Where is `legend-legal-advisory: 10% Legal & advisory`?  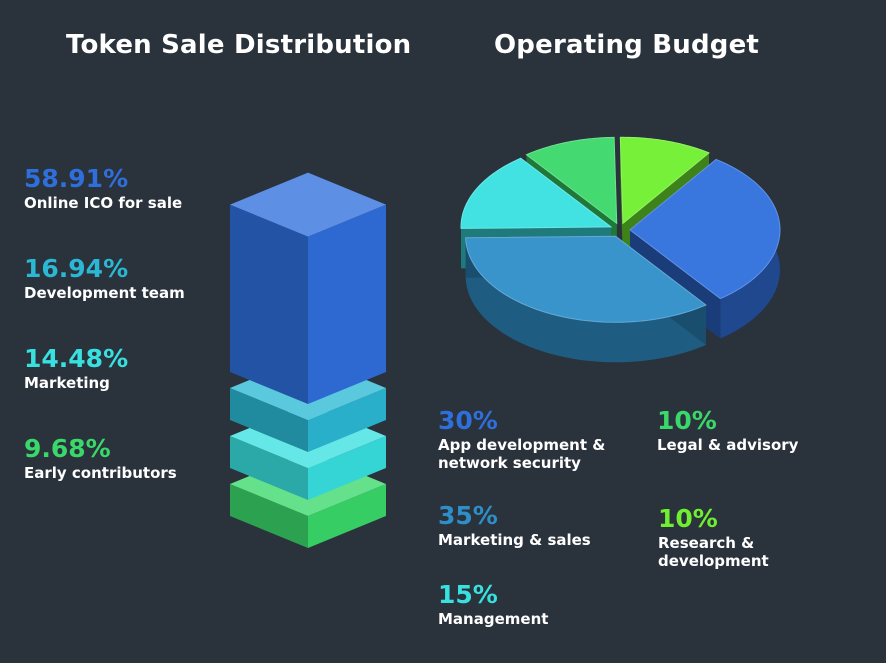 legend-legal-advisory: 10% Legal & advisory is located at coordinates (727, 430).